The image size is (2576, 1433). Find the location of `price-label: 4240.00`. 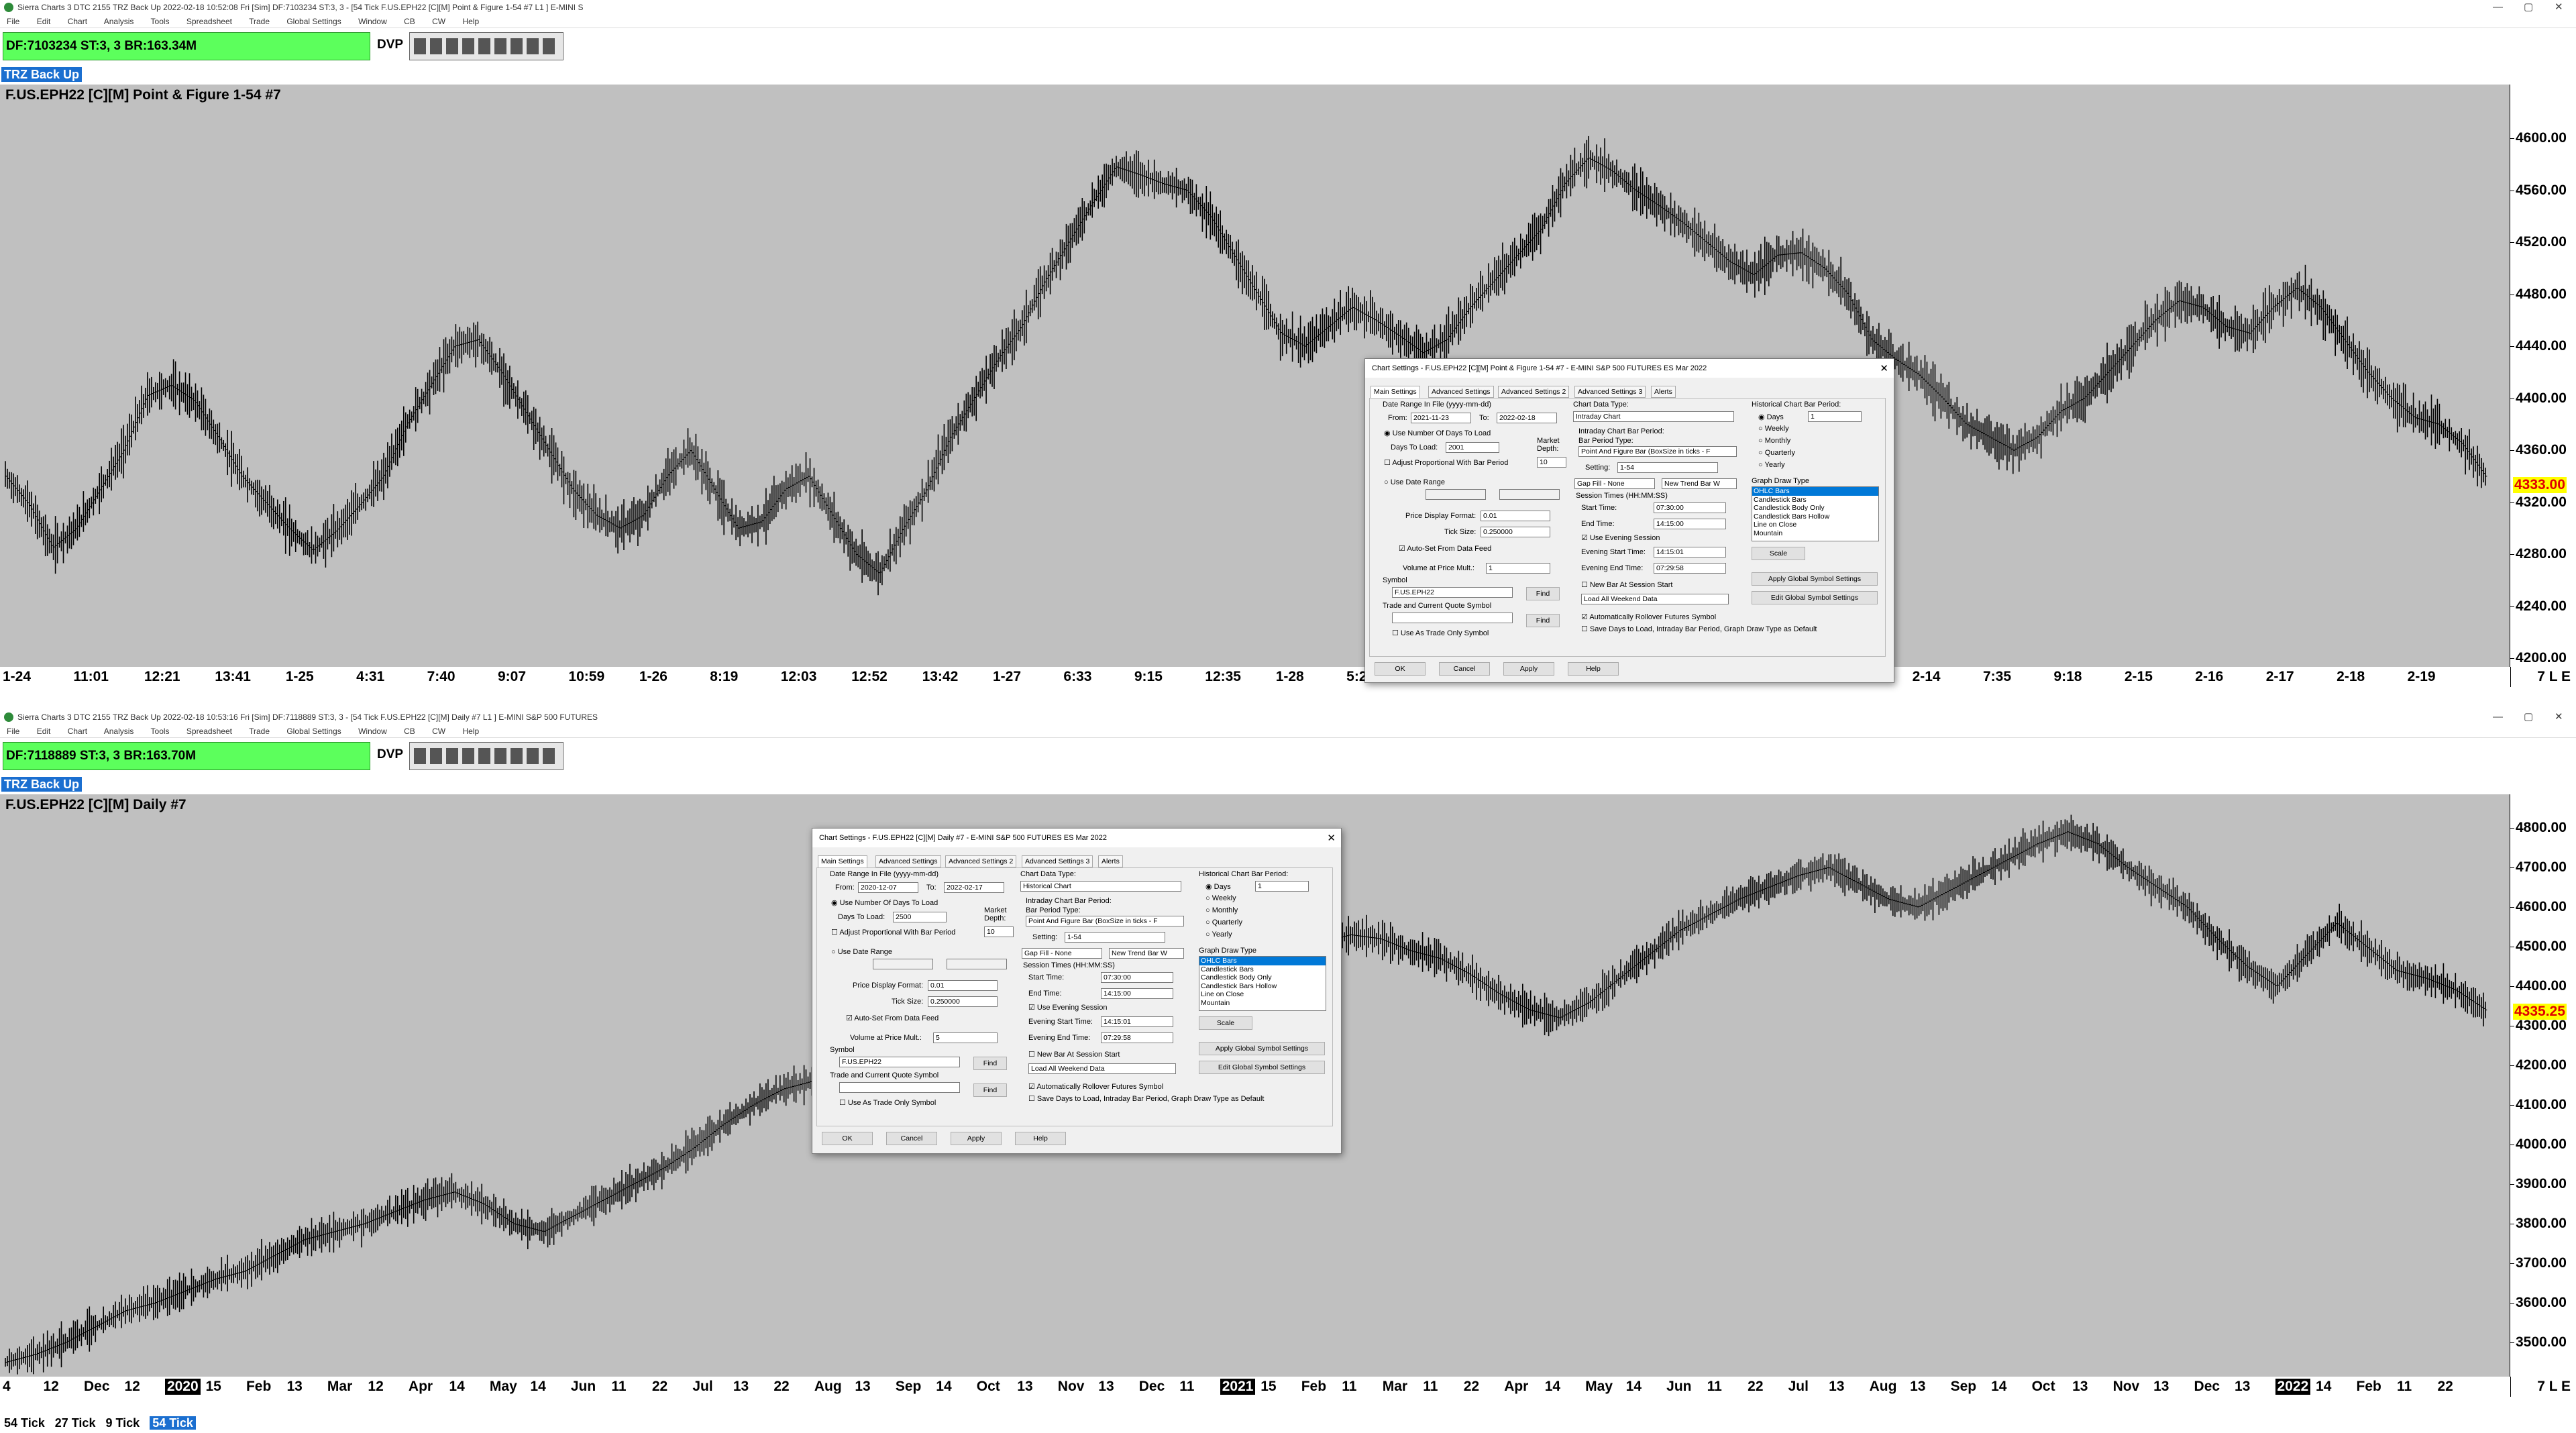

price-label: 4240.00 is located at coordinates (2538, 606).